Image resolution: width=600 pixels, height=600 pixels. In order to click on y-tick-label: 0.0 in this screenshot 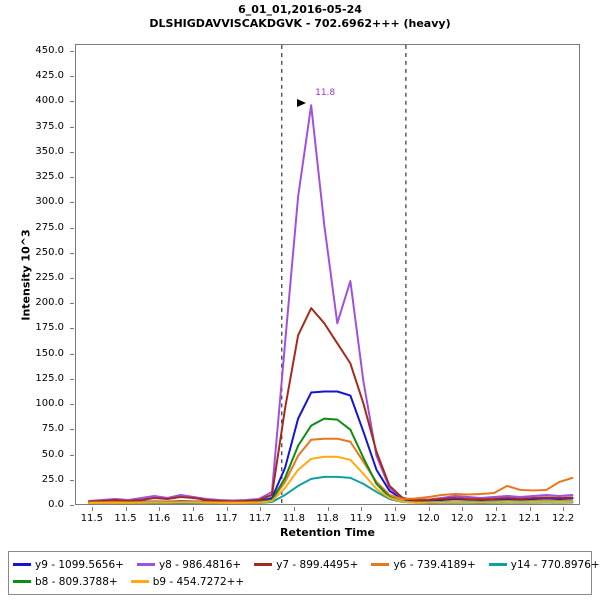, I will do `click(56, 504)`.